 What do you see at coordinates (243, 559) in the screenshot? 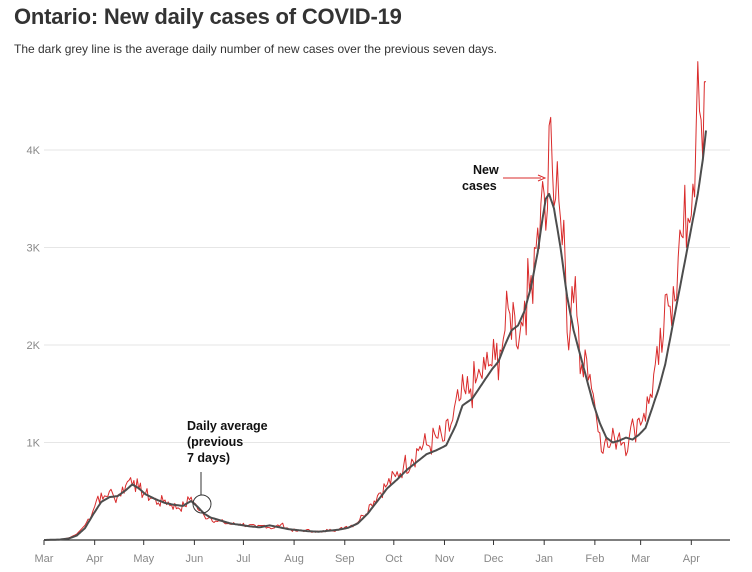
I see `x-tick-label: Jul` at bounding box center [243, 559].